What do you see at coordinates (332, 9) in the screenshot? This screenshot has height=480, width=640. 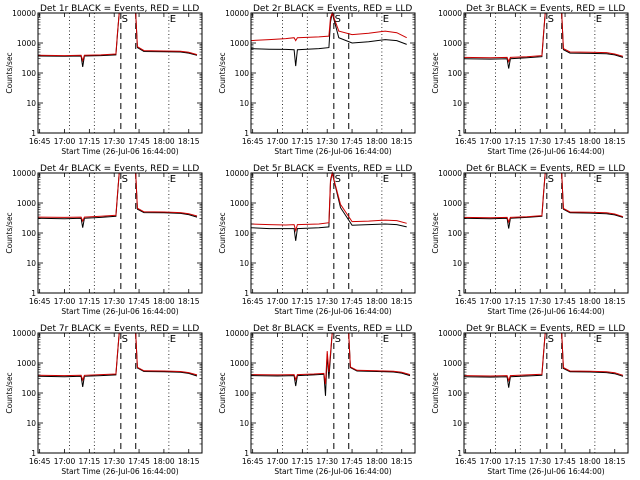 I see `chart-title: Det 2r BLACK = Events, RED = LLD` at bounding box center [332, 9].